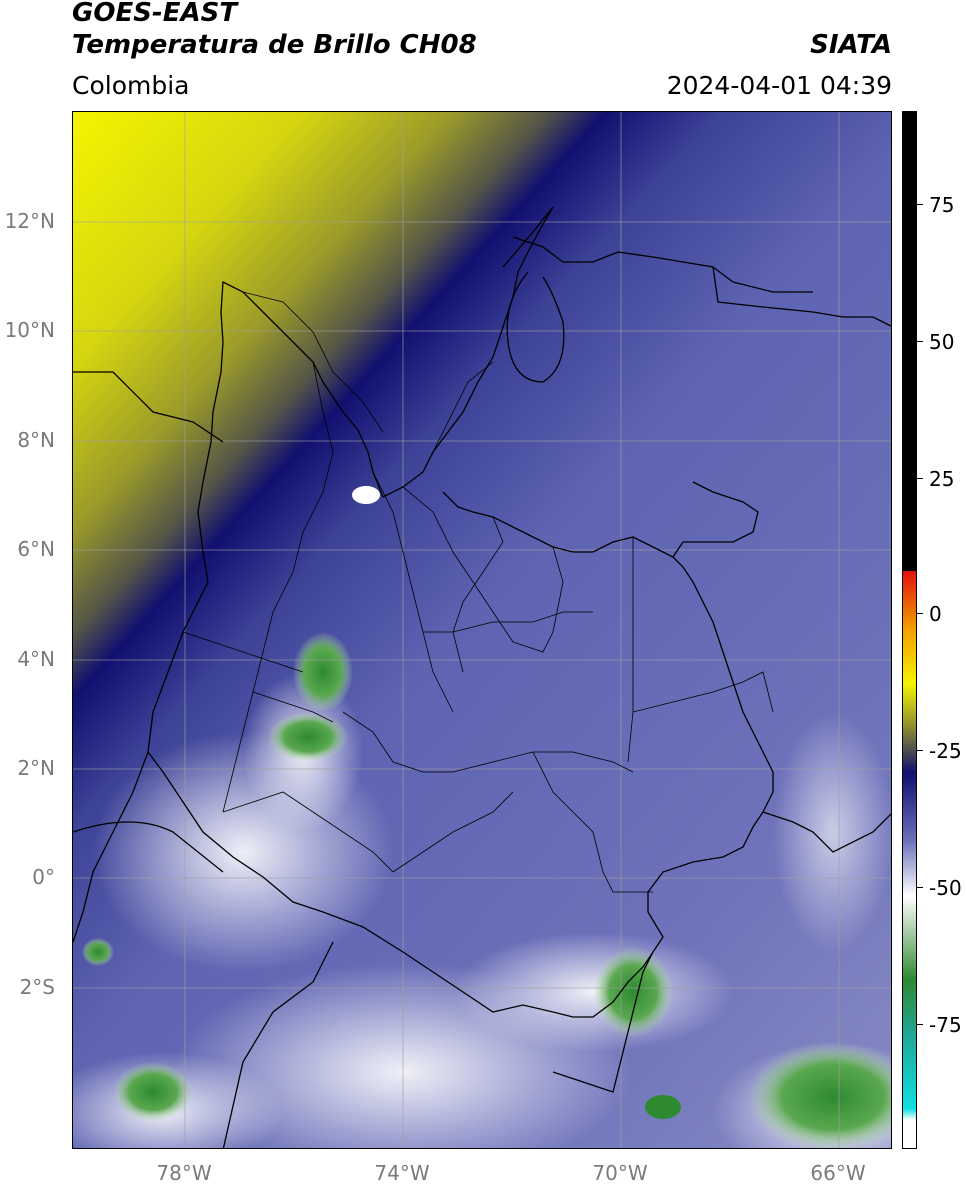 The height and width of the screenshot is (1190, 966). I want to click on venezuela-brazil-border, so click(715, 519).